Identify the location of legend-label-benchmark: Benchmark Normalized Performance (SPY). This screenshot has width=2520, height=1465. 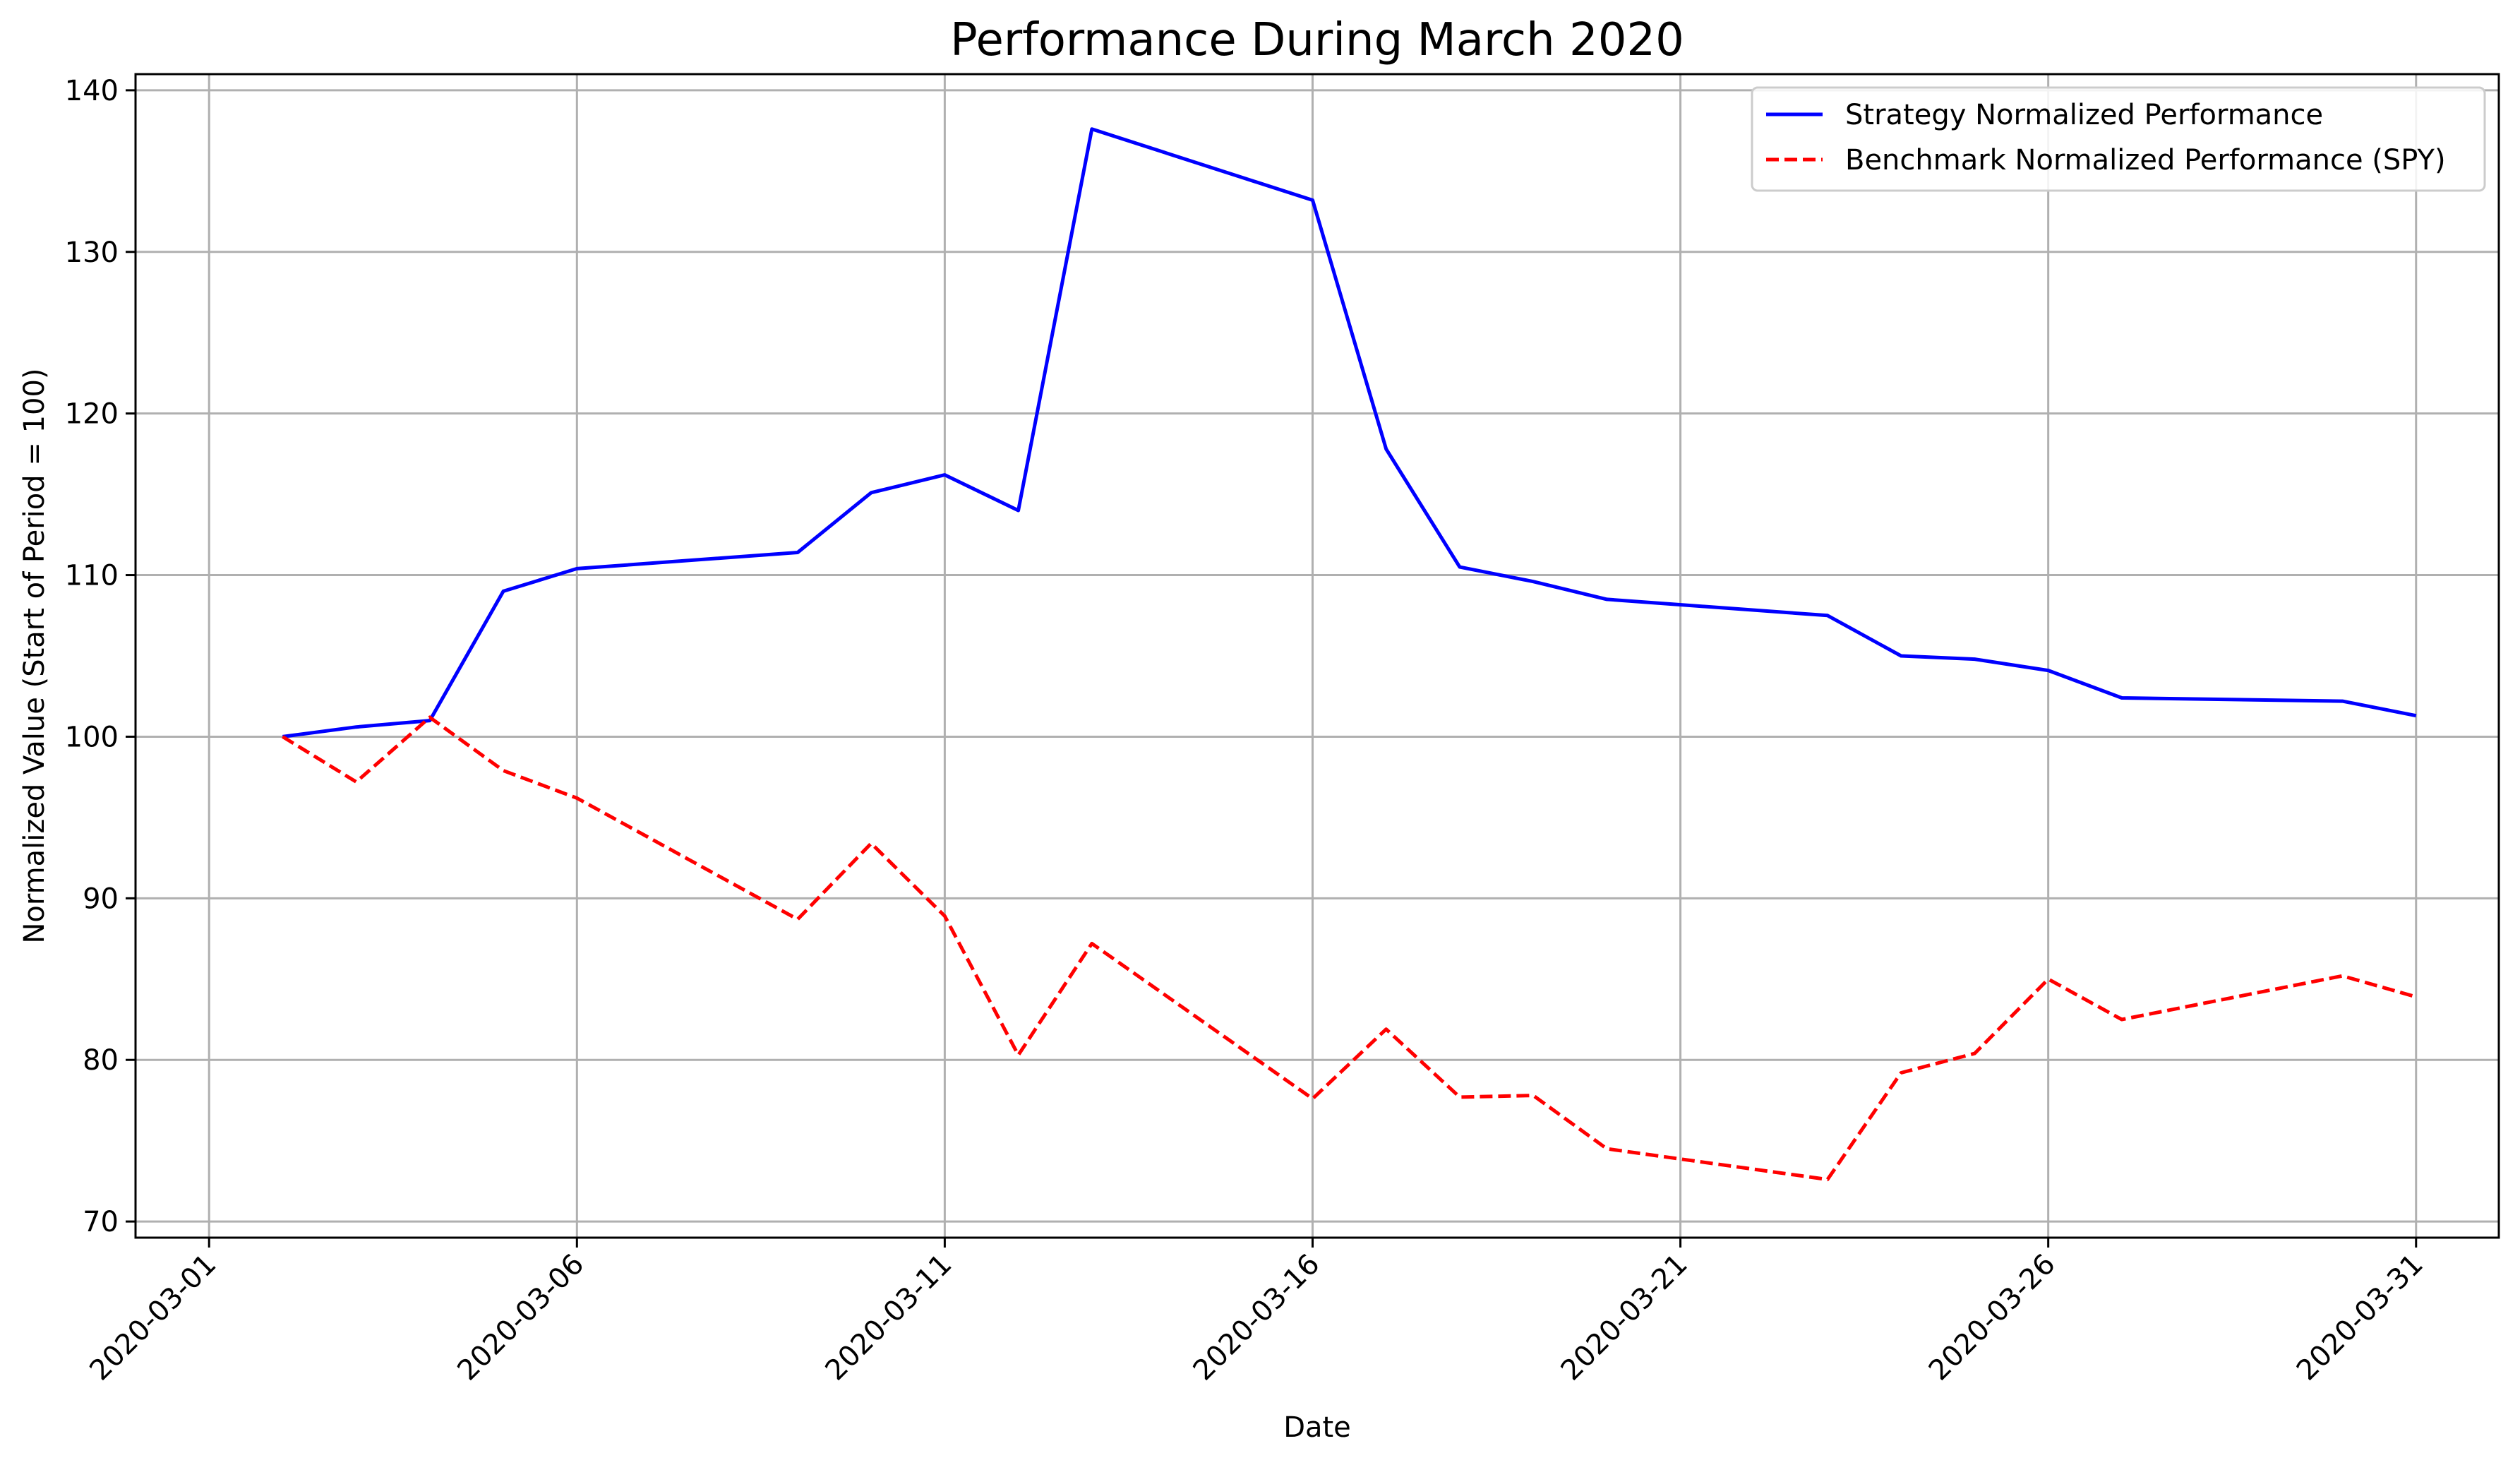
(2146, 160).